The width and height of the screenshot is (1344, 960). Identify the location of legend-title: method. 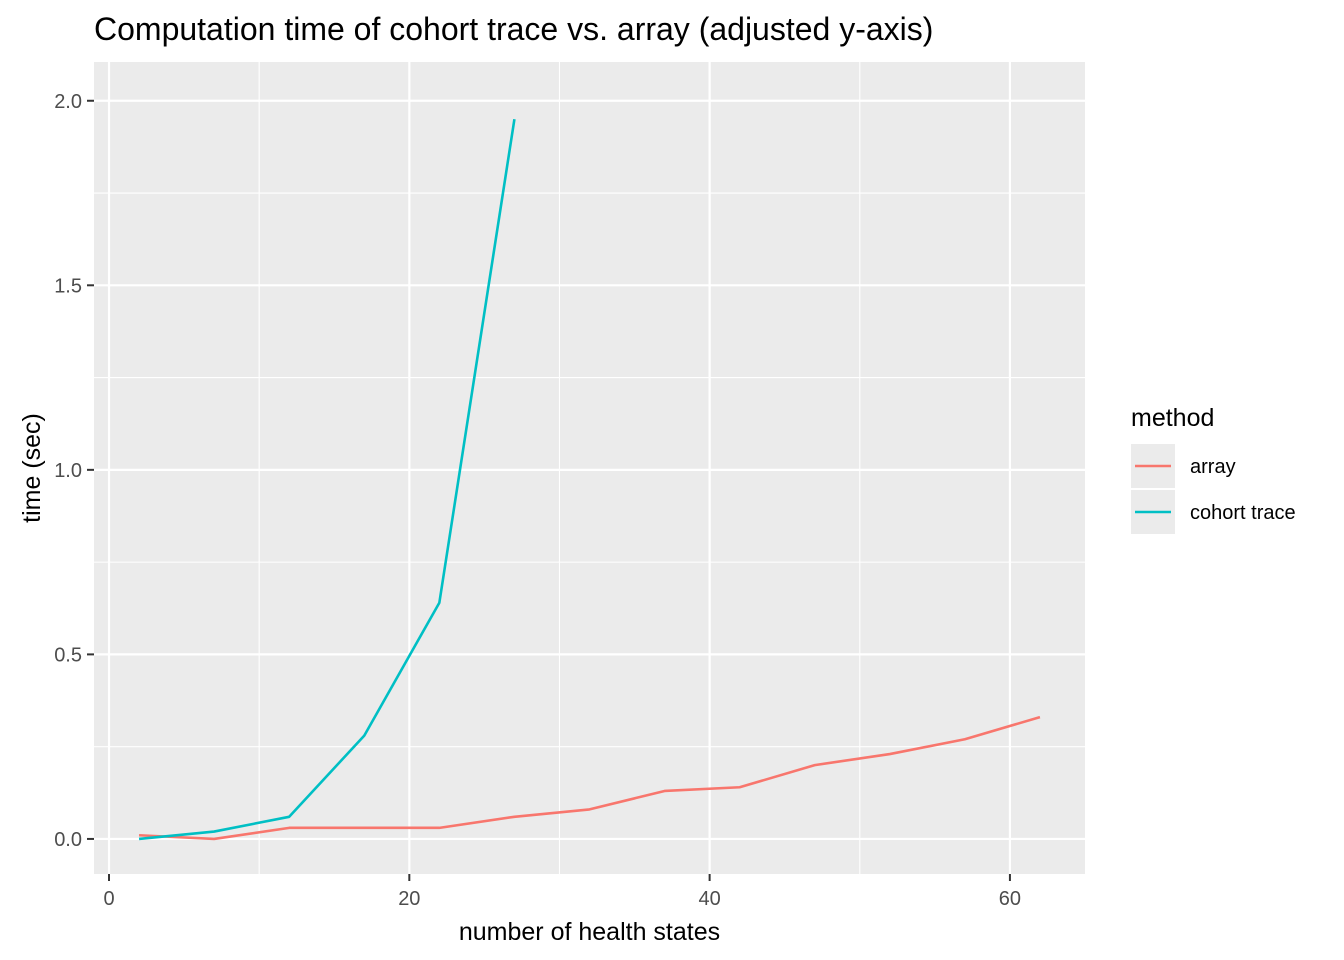
(1172, 418).